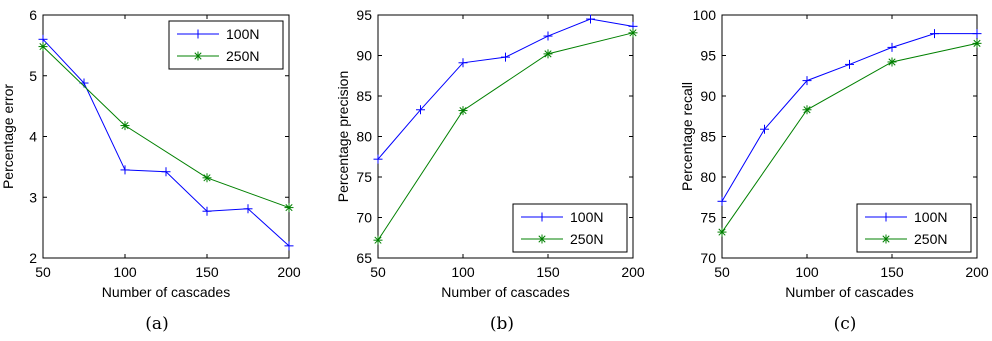 This screenshot has height=341, width=992. Describe the element at coordinates (705, 15) in the screenshot. I see `y-tick-label: 100` at that location.